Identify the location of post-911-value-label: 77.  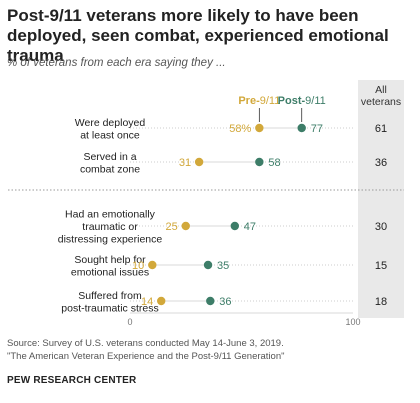
(317, 129).